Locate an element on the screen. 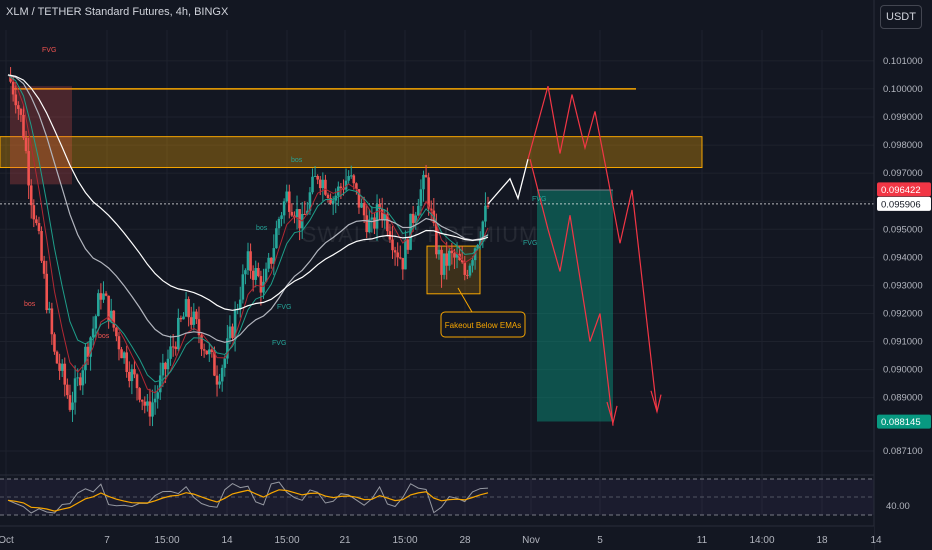 Image resolution: width=932 pixels, height=550 pixels. time-tick: 15:00 is located at coordinates (404, 540).